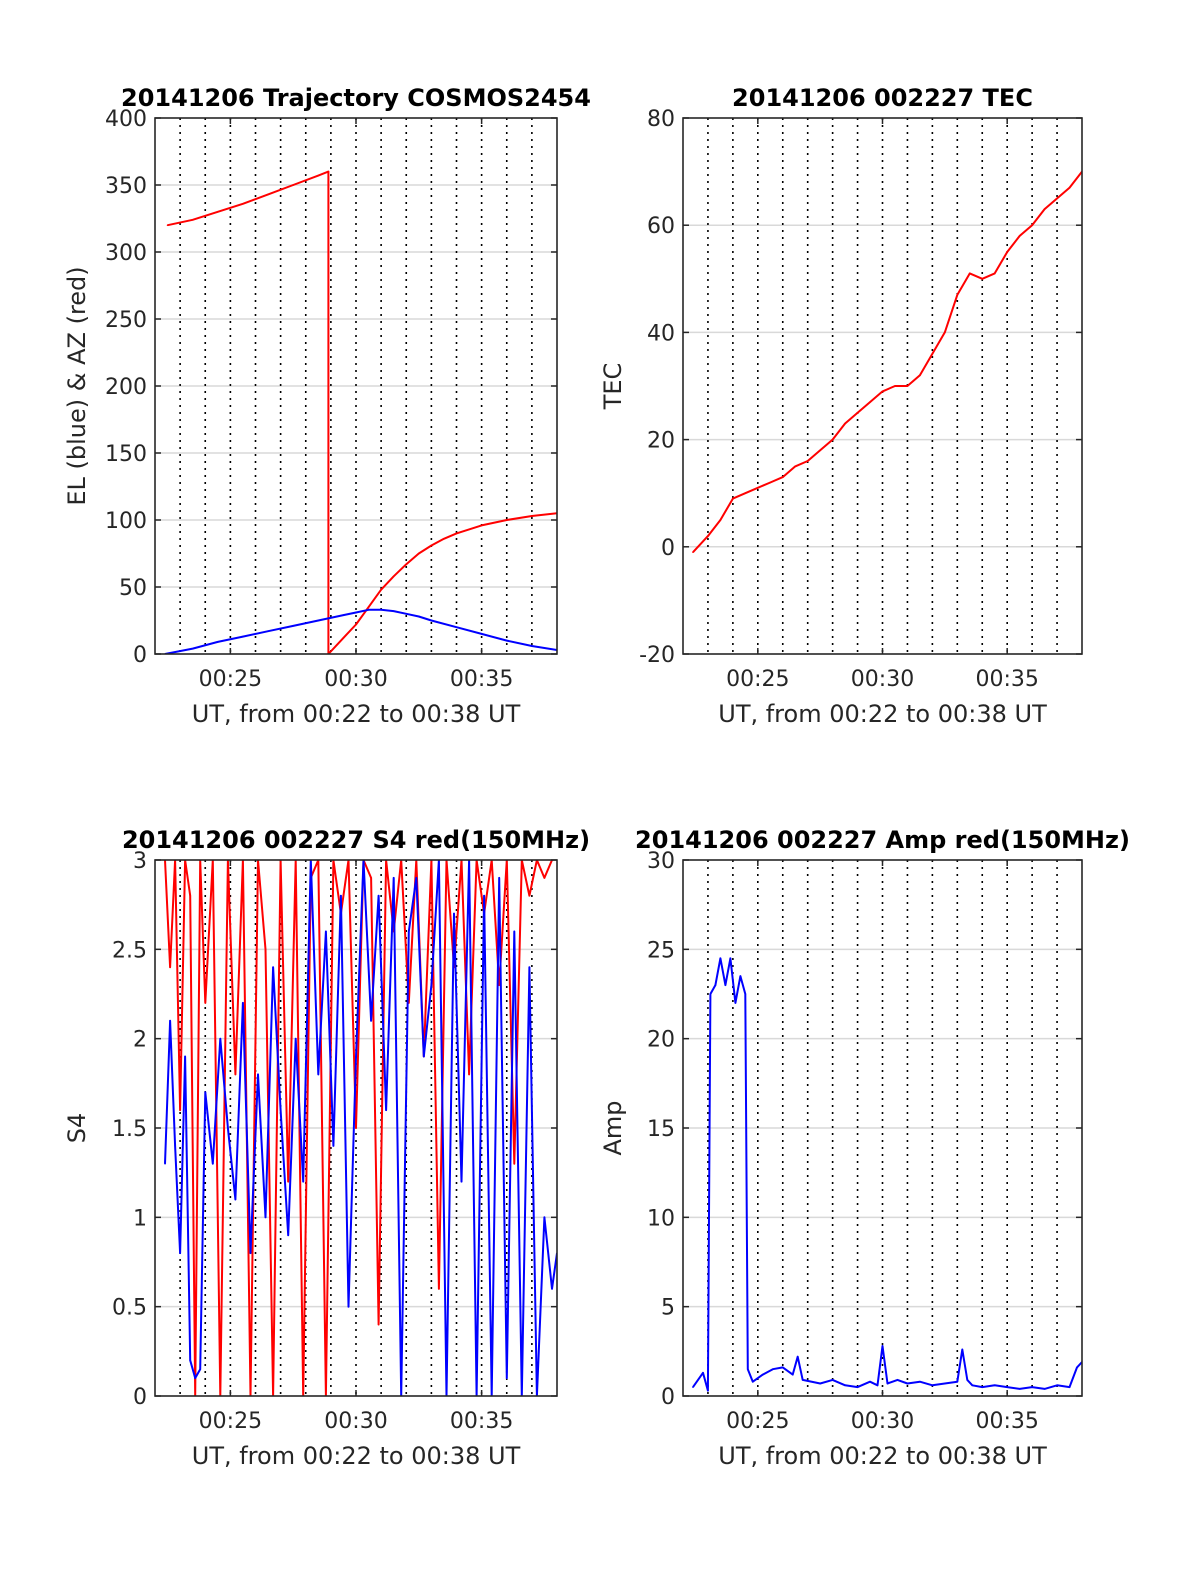  What do you see at coordinates (77, 385) in the screenshot?
I see `y-axis-label: EL (blue) & AZ (red)` at bounding box center [77, 385].